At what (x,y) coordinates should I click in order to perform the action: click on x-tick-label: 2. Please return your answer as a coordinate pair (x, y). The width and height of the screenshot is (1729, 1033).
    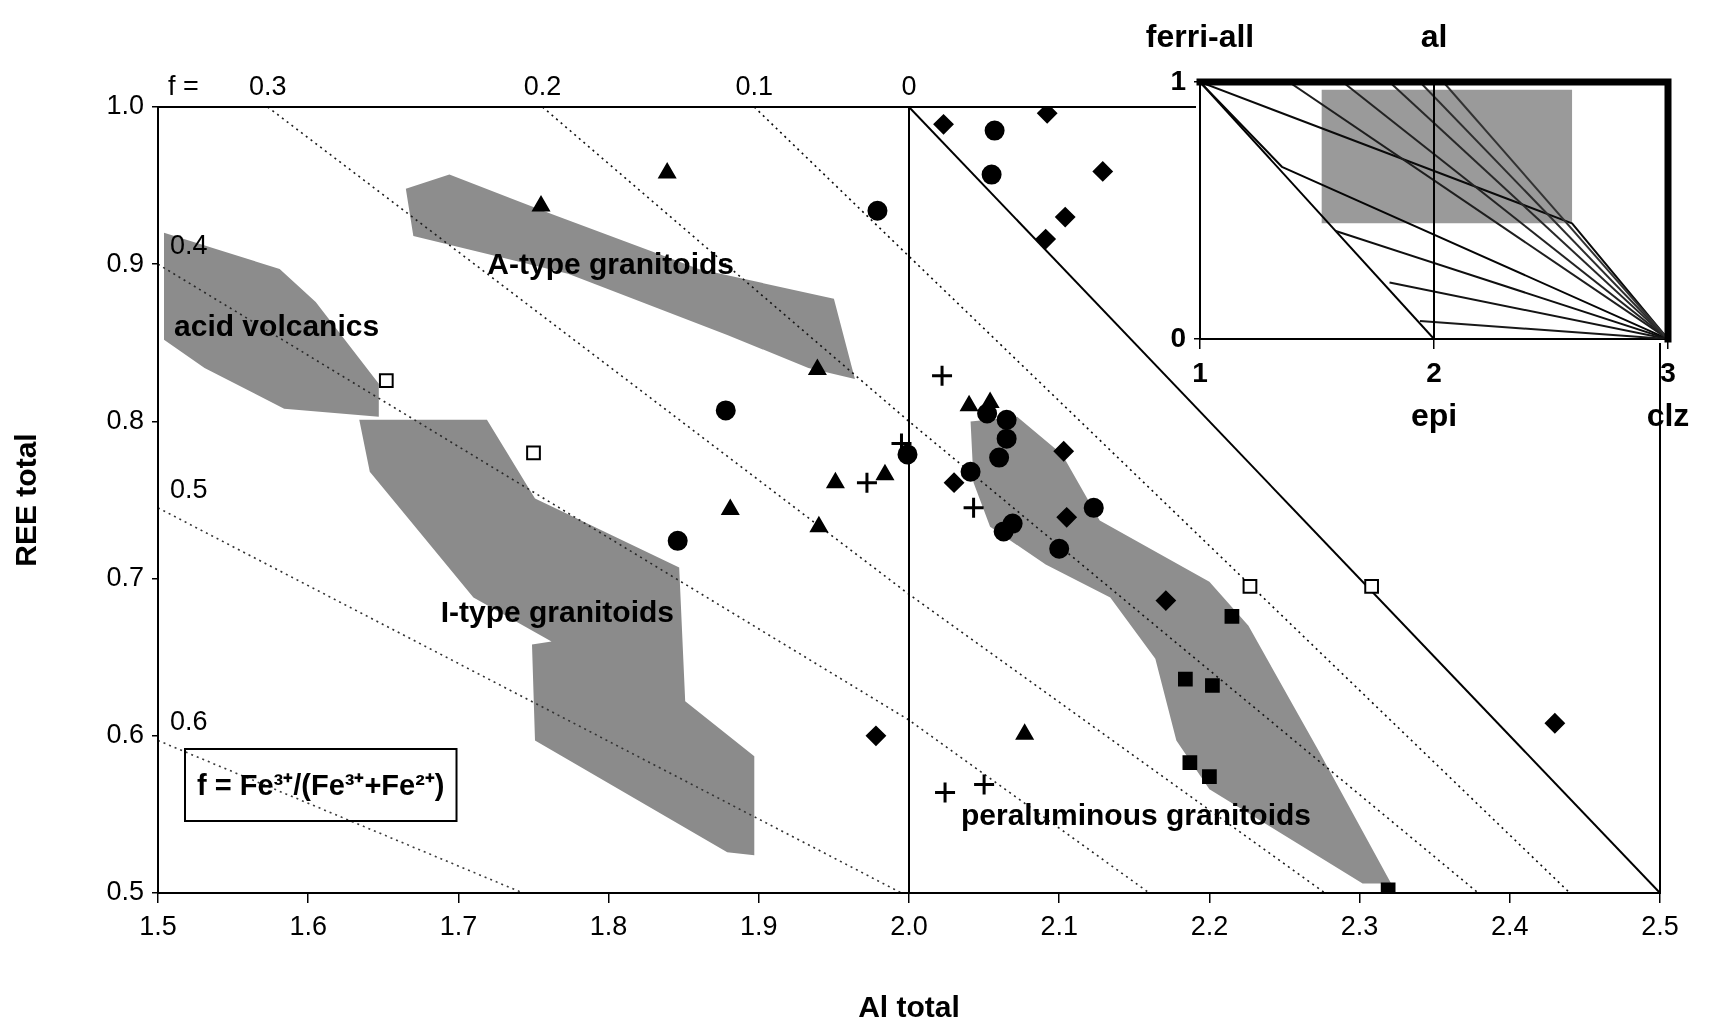
    Looking at the image, I should click on (1434, 372).